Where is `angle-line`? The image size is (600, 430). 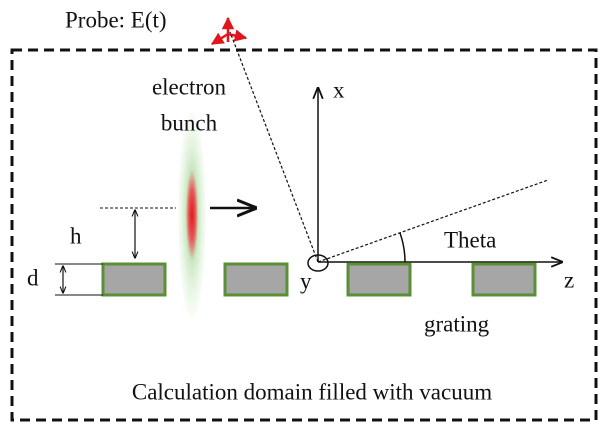 angle-line is located at coordinates (433, 221).